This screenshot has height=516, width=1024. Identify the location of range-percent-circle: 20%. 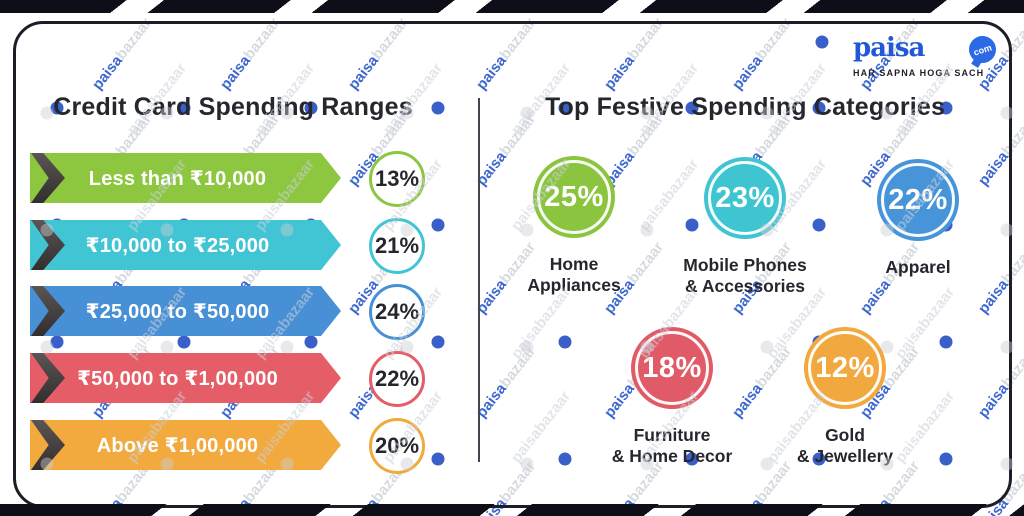
(397, 446).